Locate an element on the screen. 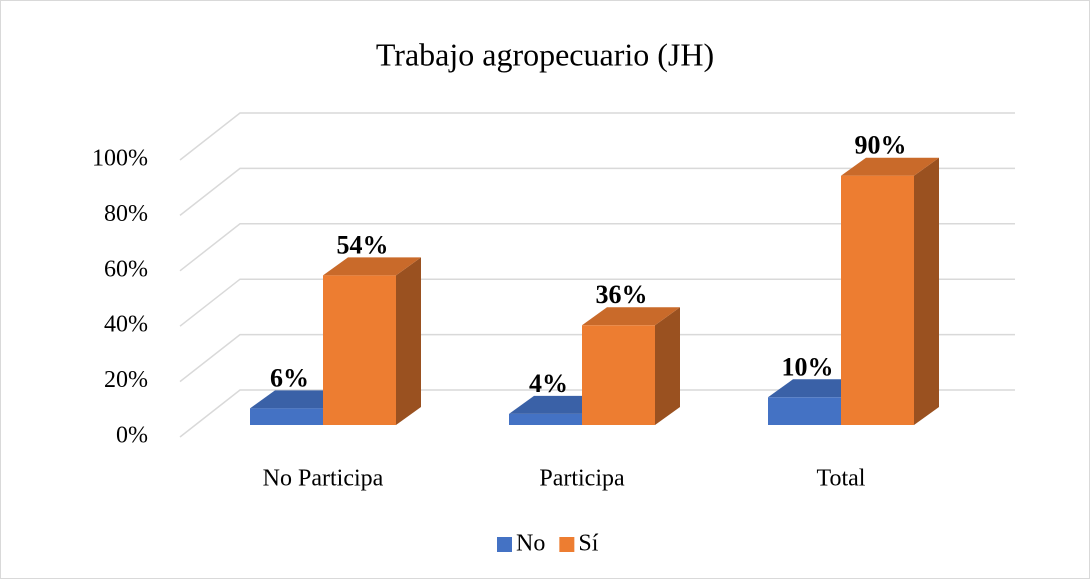  legend-label: No is located at coordinates (530, 544).